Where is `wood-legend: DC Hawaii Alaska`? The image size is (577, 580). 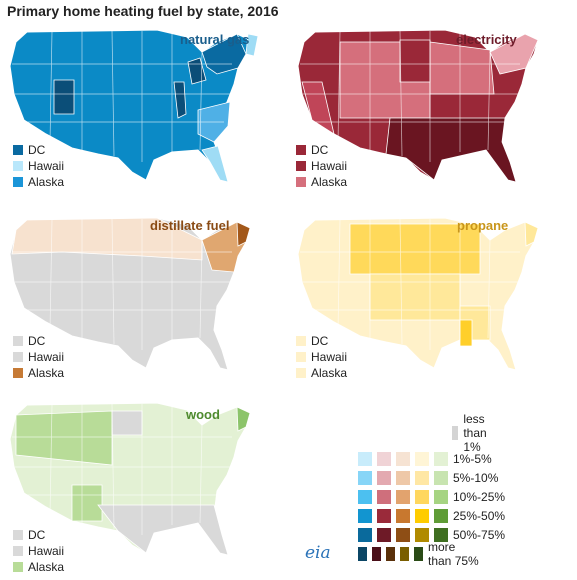
wood-legend: DC Hawaii Alaska is located at coordinates (38, 551).